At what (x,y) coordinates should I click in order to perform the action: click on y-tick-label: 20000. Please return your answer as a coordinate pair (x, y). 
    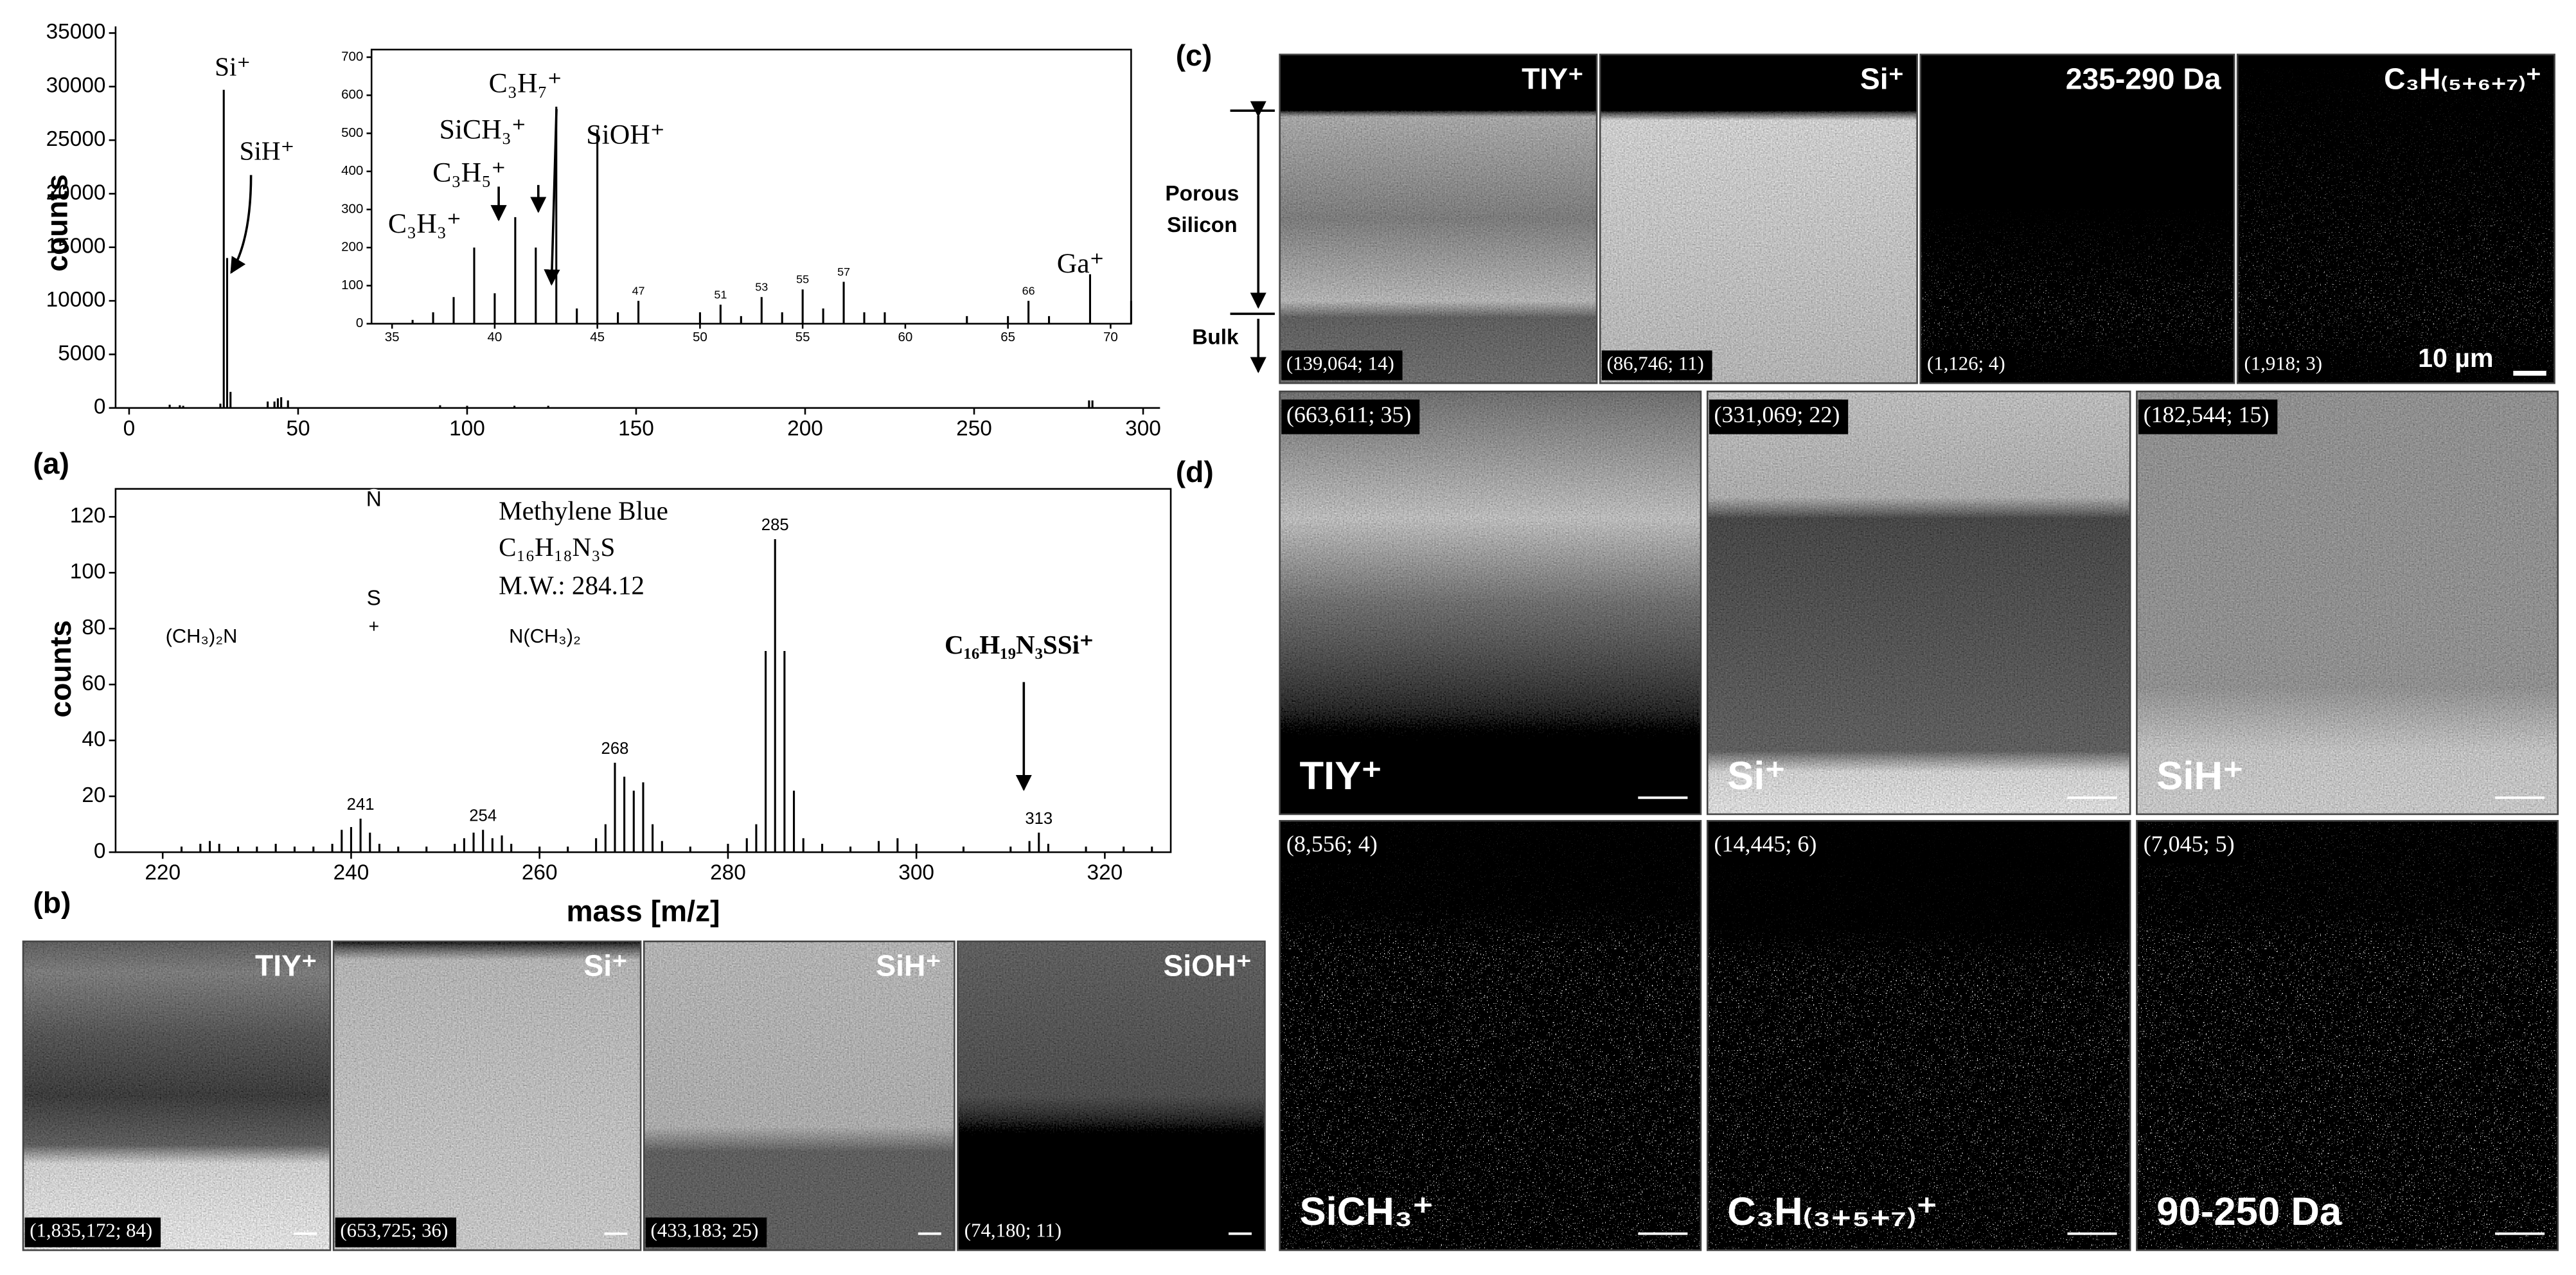
    Looking at the image, I should click on (76, 193).